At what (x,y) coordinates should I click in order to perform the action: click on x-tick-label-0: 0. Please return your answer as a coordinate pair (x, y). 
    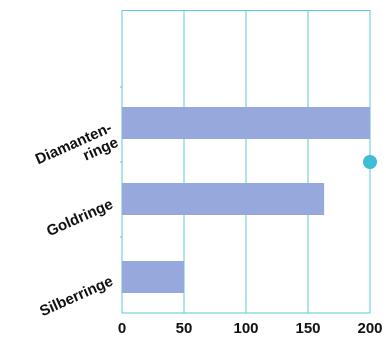
    Looking at the image, I should click on (122, 328).